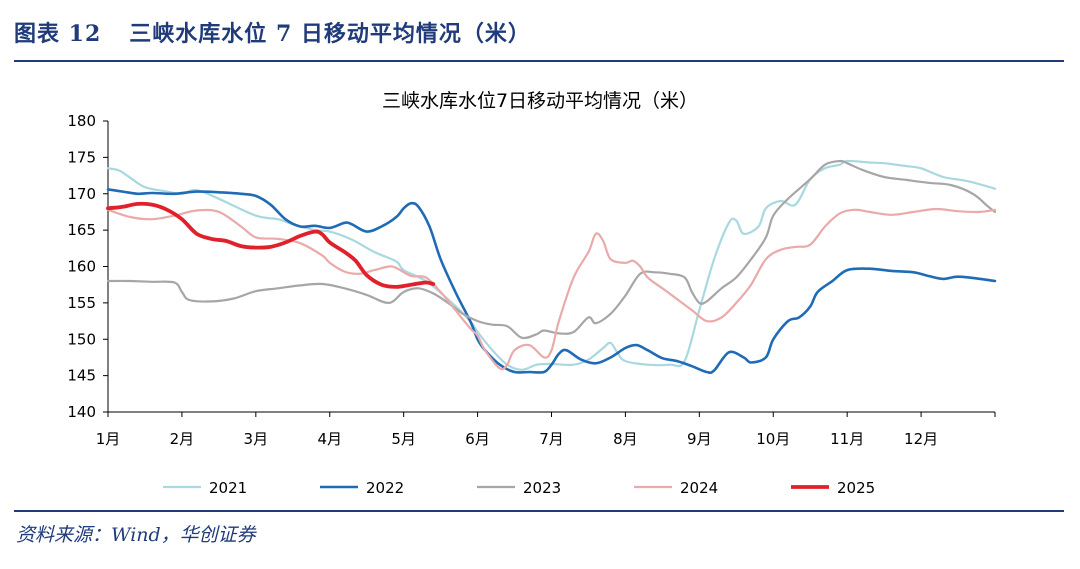  Describe the element at coordinates (403, 439) in the screenshot. I see `x-tick-label: 5月` at that location.